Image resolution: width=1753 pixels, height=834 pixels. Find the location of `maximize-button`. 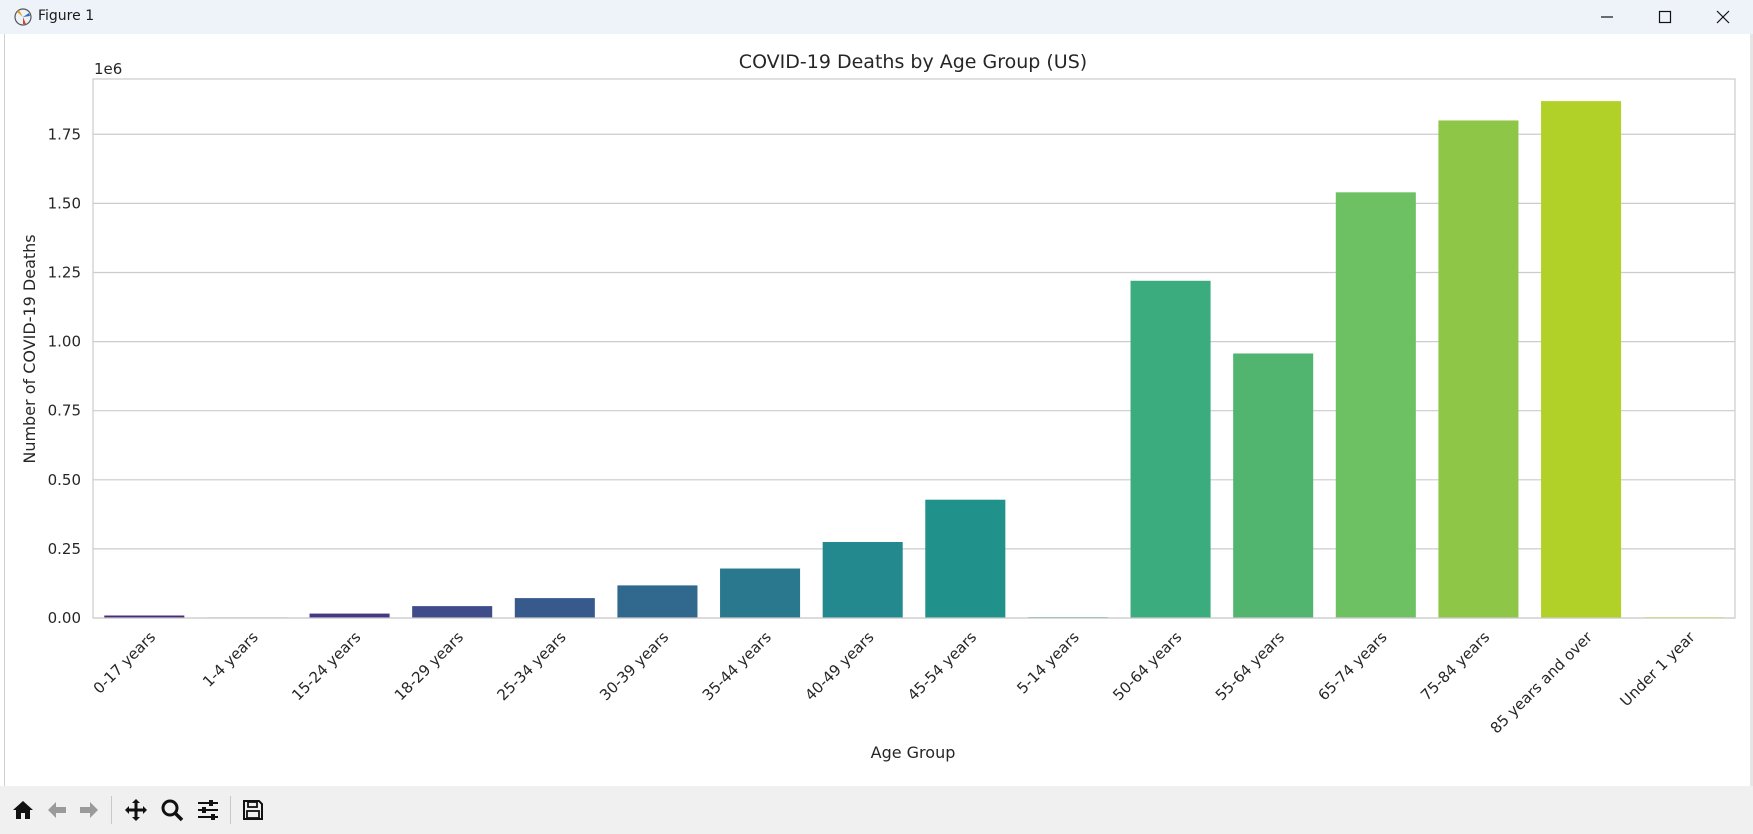

maximize-button is located at coordinates (1665, 17).